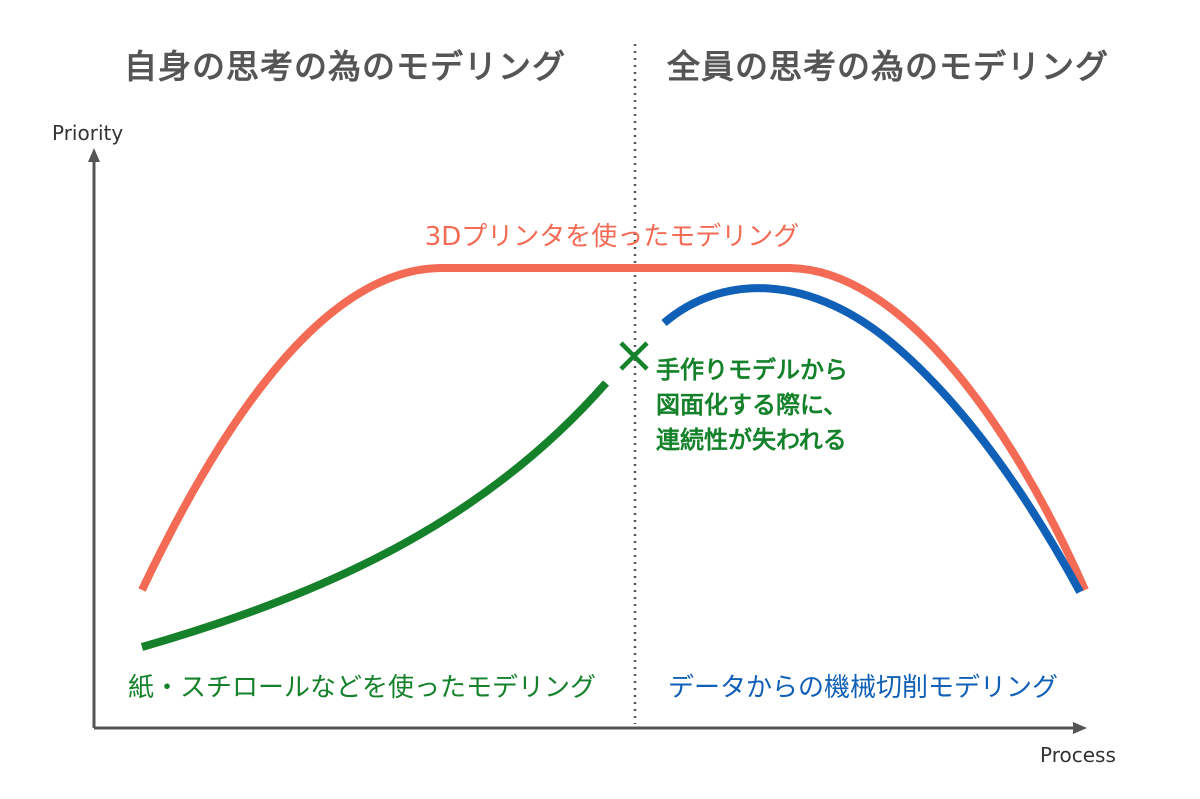 Image resolution: width=1200 pixels, height=799 pixels. Describe the element at coordinates (87, 133) in the screenshot. I see `y-axis-label: Priority` at that location.